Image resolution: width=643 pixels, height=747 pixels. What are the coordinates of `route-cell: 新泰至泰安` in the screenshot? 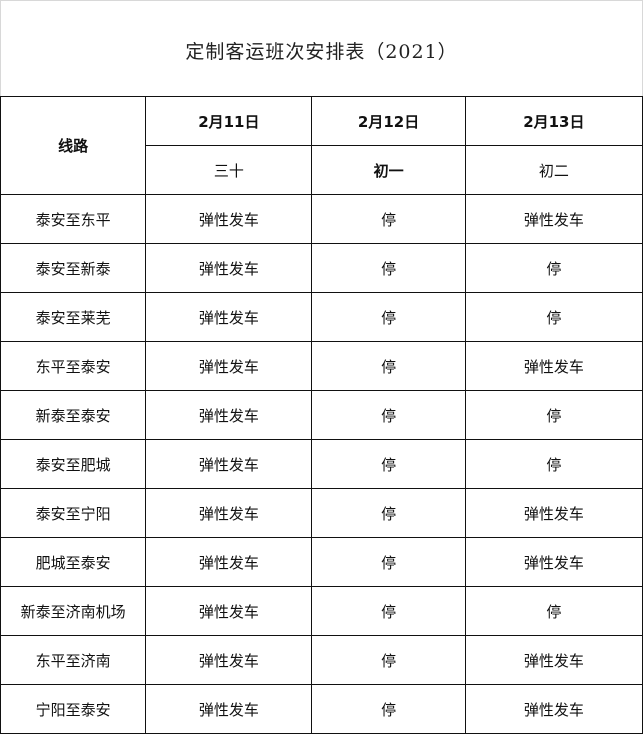 It's located at (73, 415).